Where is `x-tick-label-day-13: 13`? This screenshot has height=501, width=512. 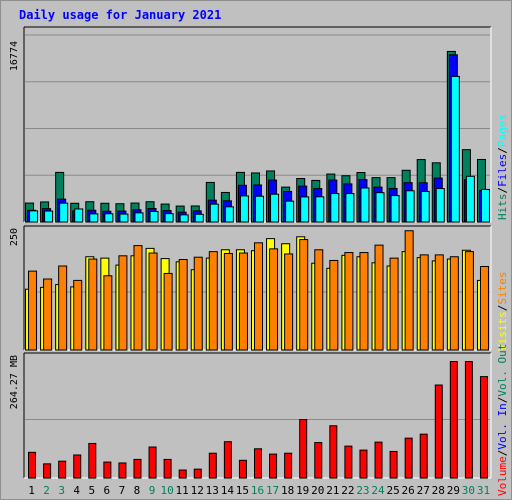 x-tick-label-day-13: 13 is located at coordinates (212, 490).